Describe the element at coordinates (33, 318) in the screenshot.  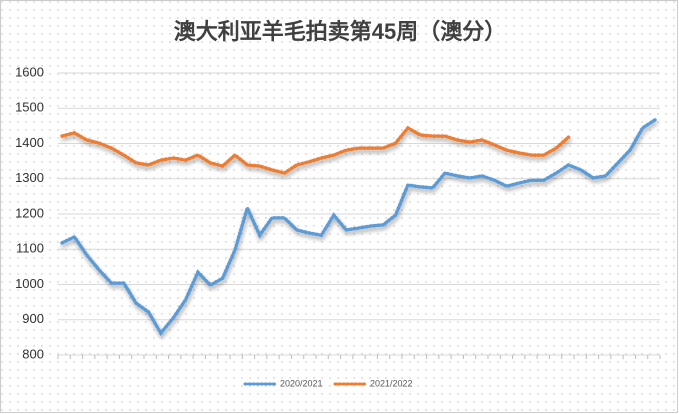
I see `y-tick-label: 900` at that location.